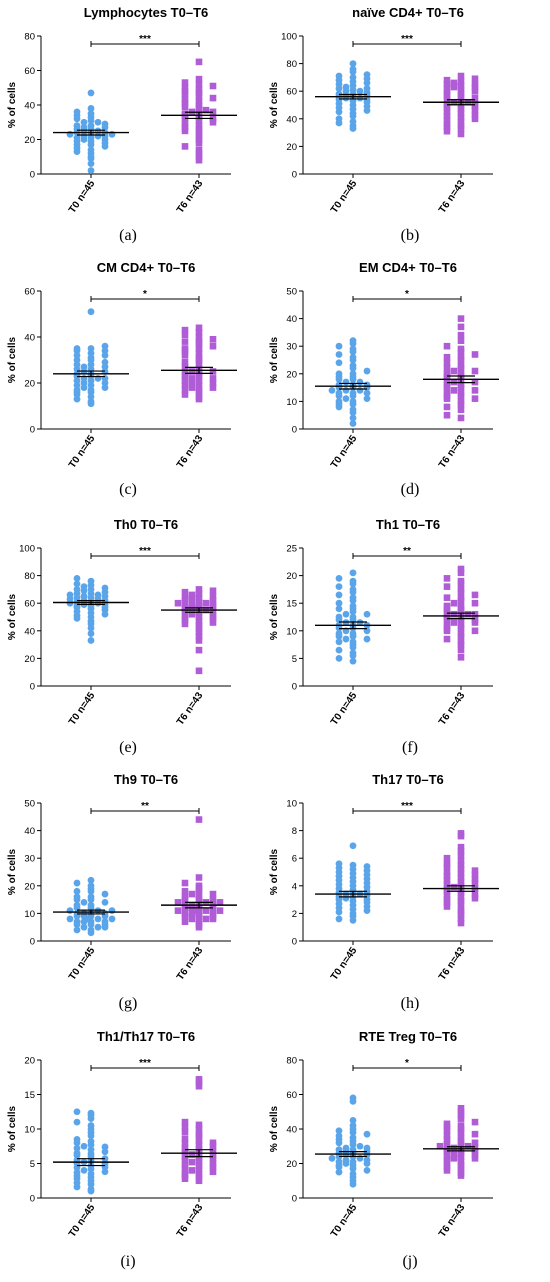  I want to click on chart-title: RTE Treg T0–T6, so click(408, 1036).